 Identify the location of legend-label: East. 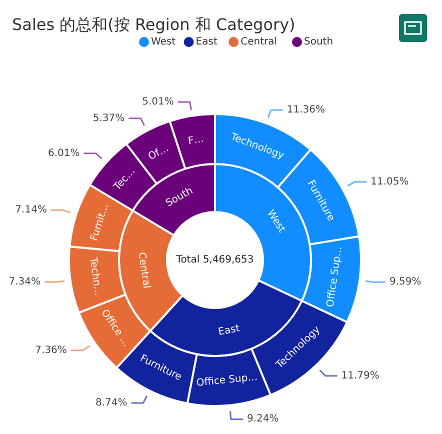
(207, 42).